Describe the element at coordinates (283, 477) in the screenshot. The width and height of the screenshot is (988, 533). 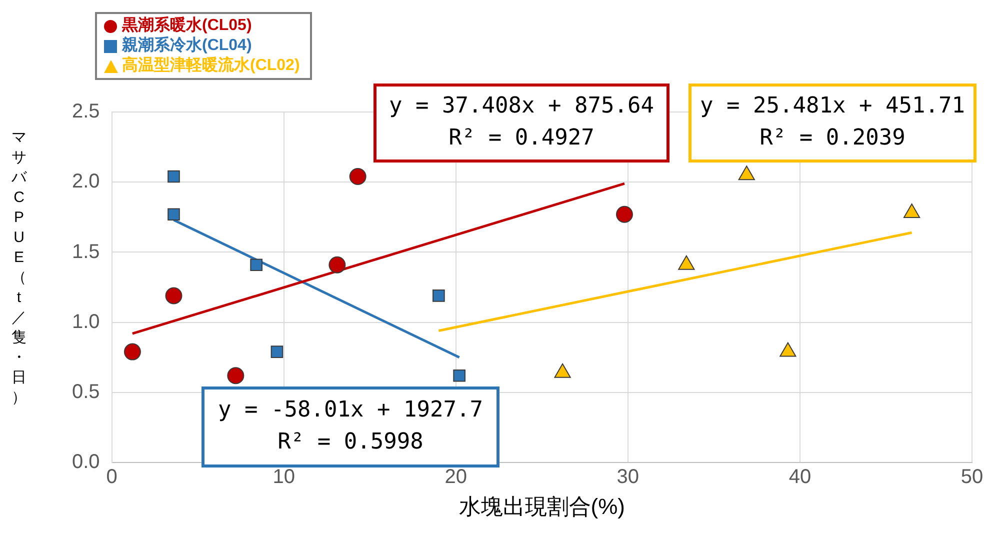
I see `x-tick-label: 10` at that location.